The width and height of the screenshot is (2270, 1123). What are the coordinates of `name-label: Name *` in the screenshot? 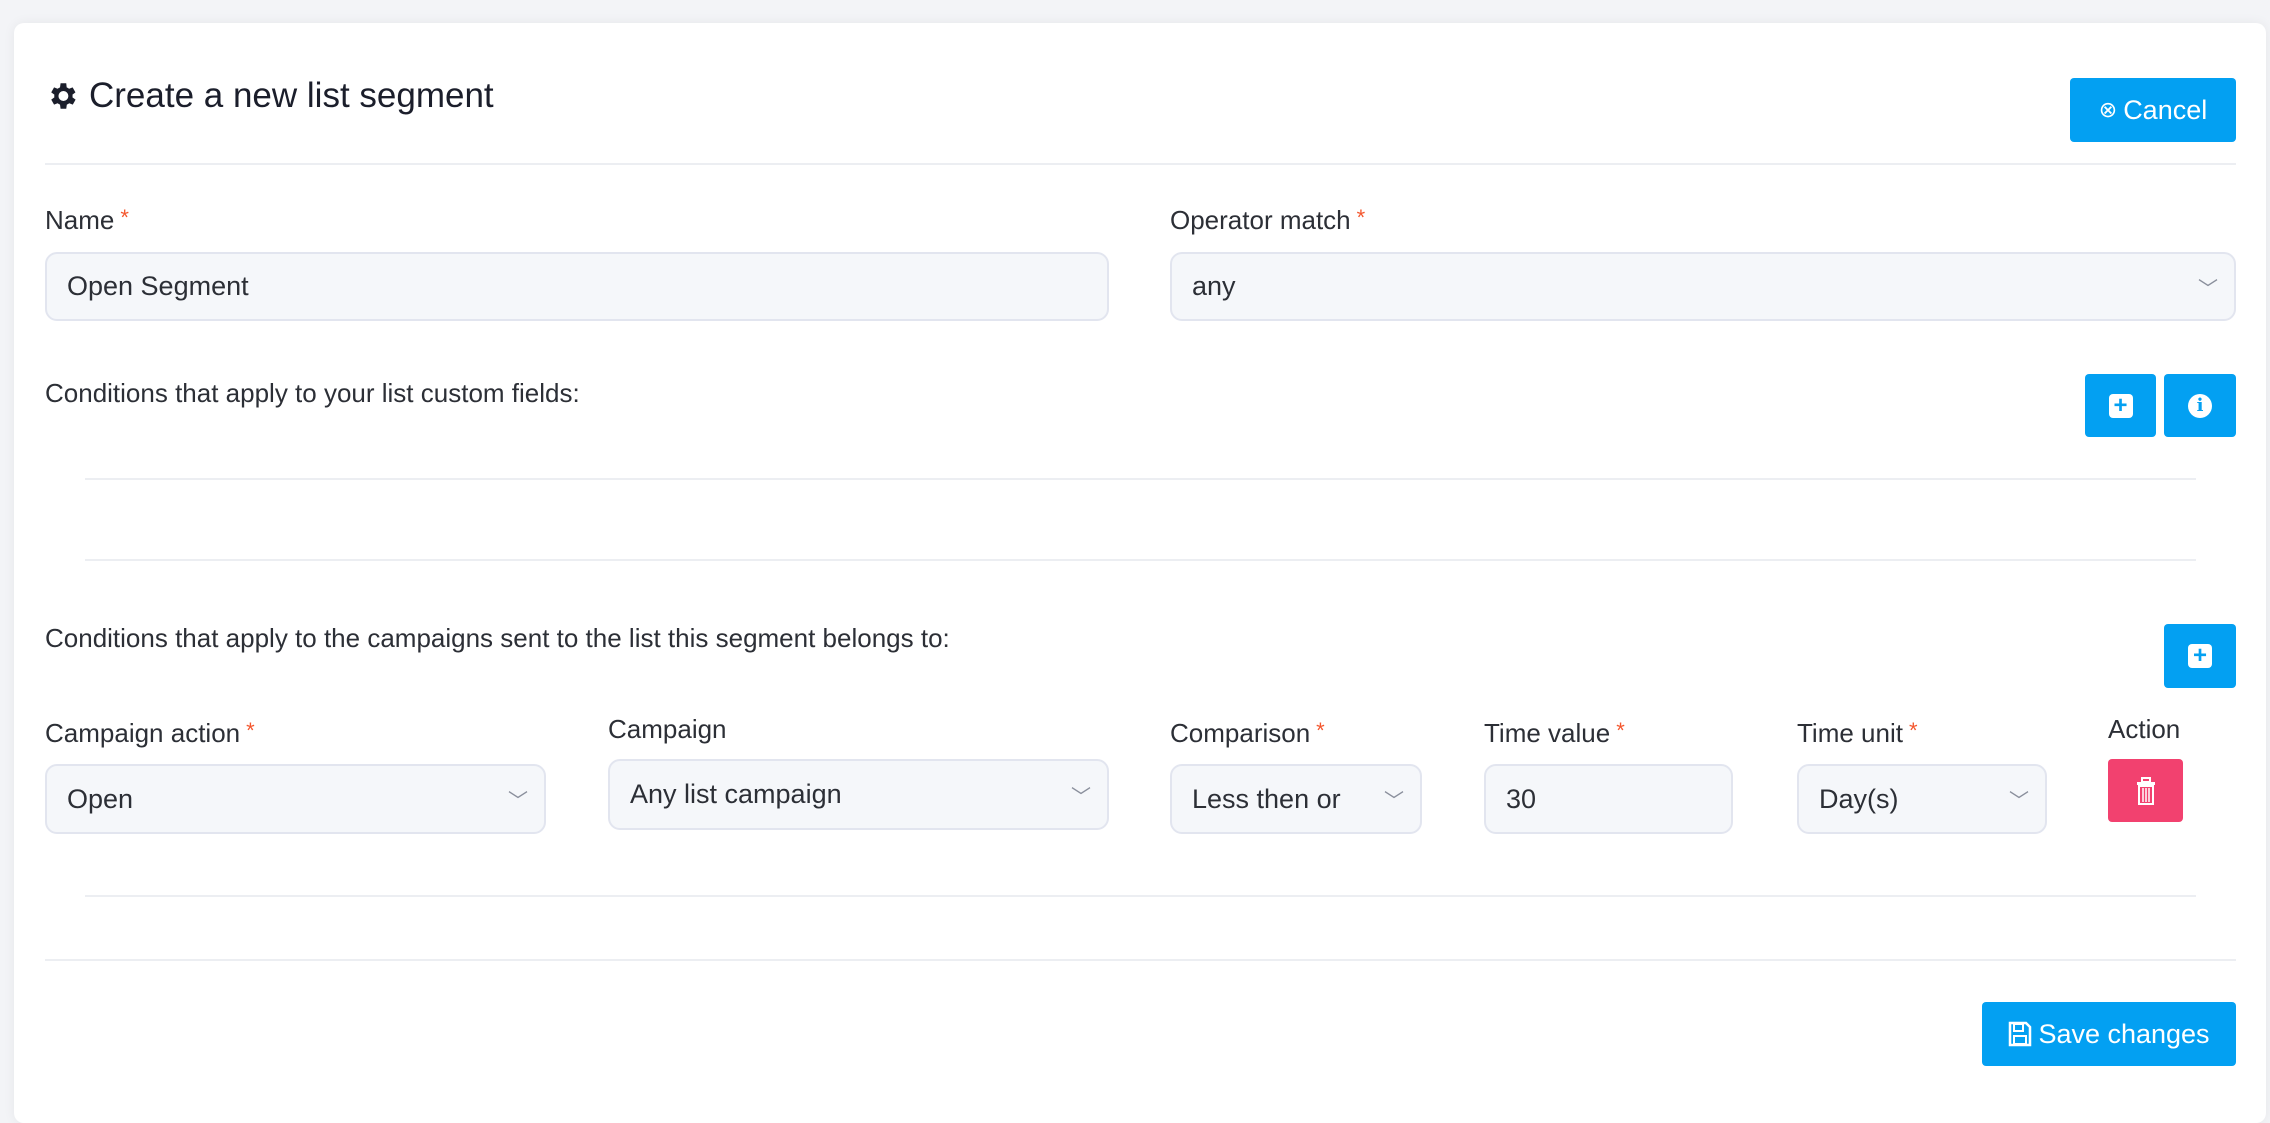 It's located at (87, 220).